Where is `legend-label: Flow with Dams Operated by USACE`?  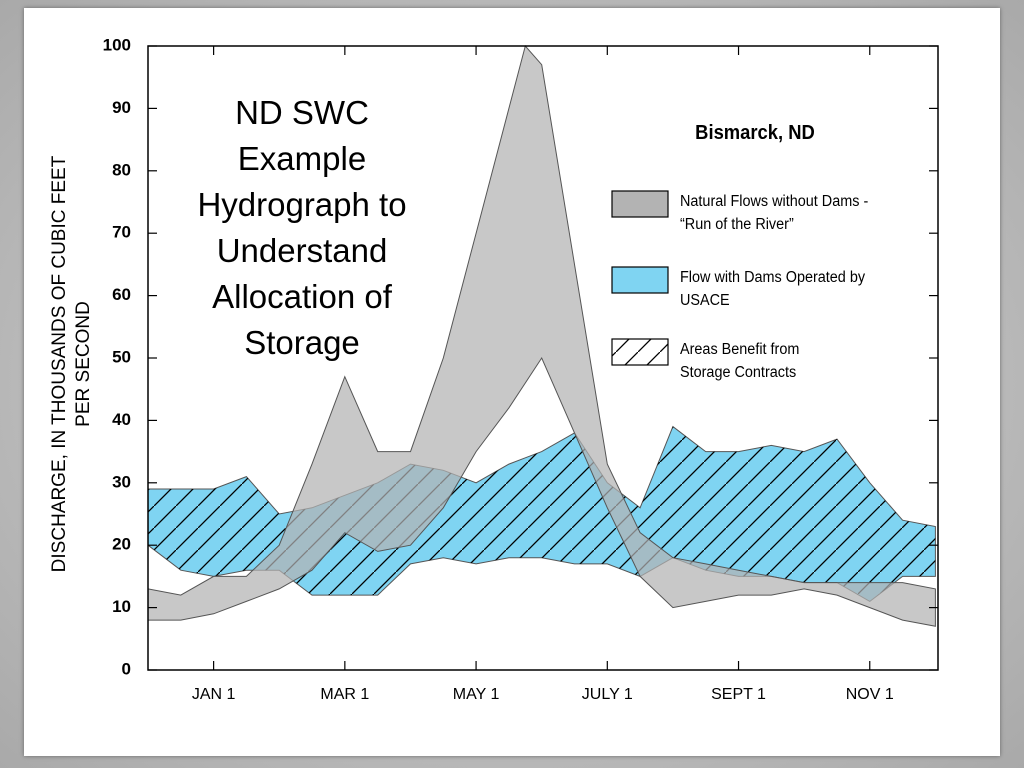
legend-label: Flow with Dams Operated by USACE is located at coordinates (773, 289).